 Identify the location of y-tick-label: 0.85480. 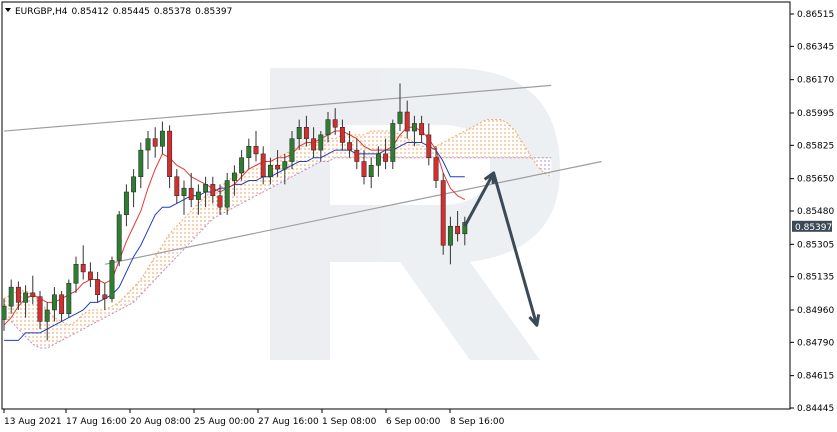
(815, 212).